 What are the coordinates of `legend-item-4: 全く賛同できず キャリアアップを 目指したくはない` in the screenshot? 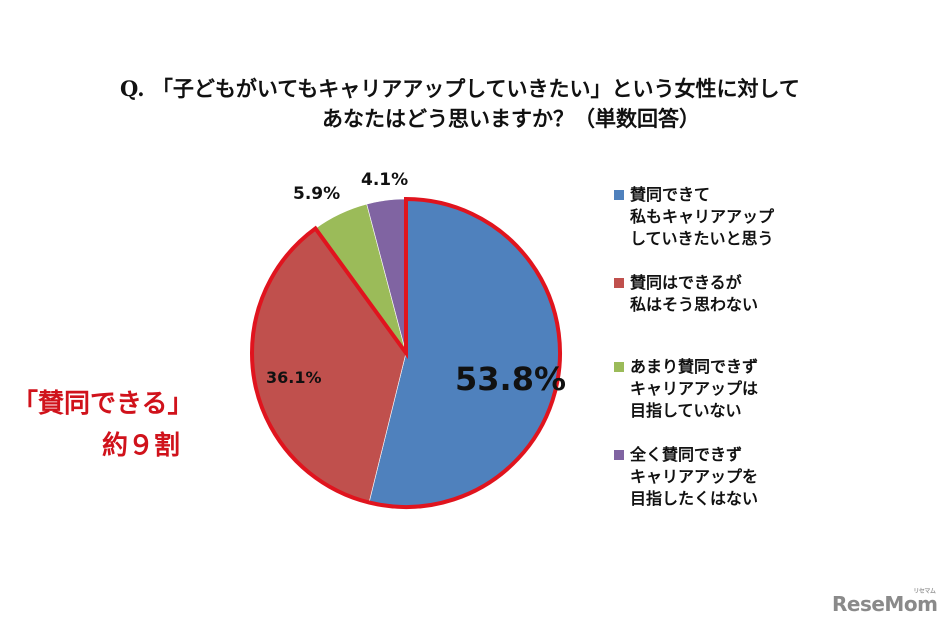 It's located at (762, 477).